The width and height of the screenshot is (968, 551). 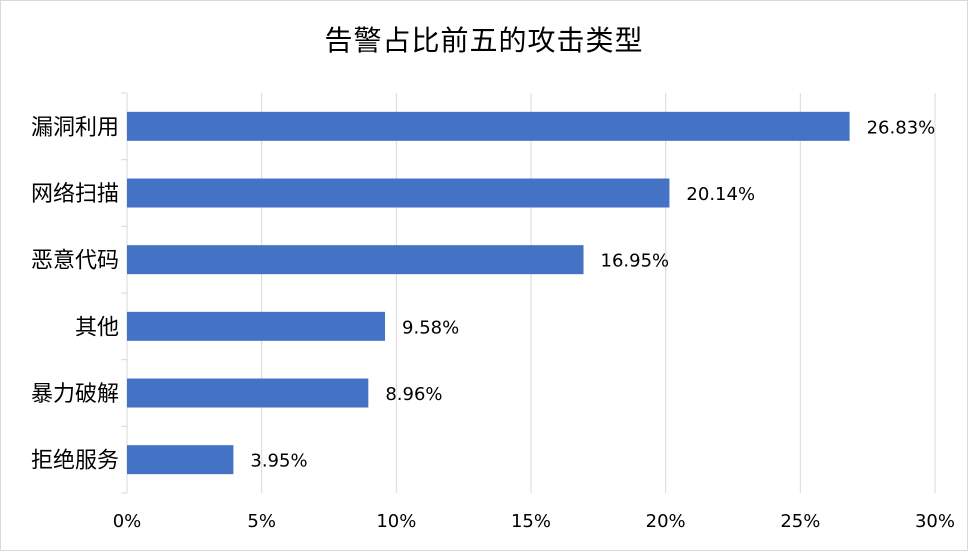 I want to click on x-tick-label: 5%, so click(x=261, y=521).